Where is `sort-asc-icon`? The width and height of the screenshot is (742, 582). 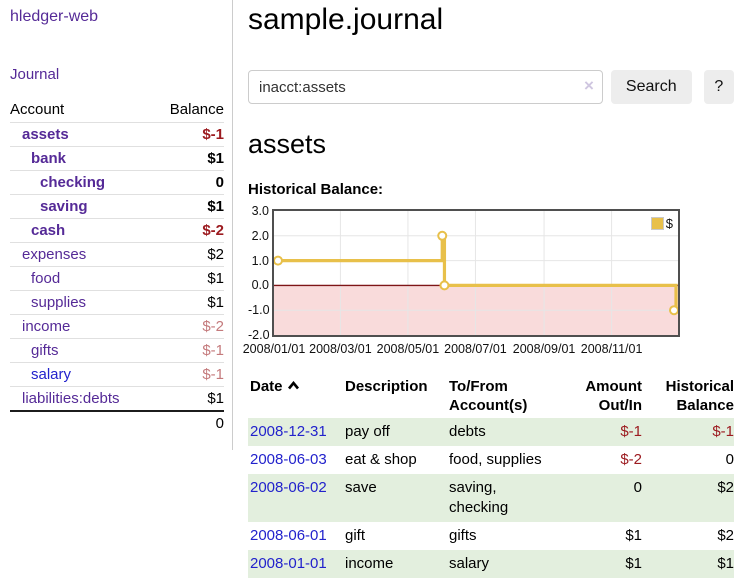 sort-asc-icon is located at coordinates (293, 385).